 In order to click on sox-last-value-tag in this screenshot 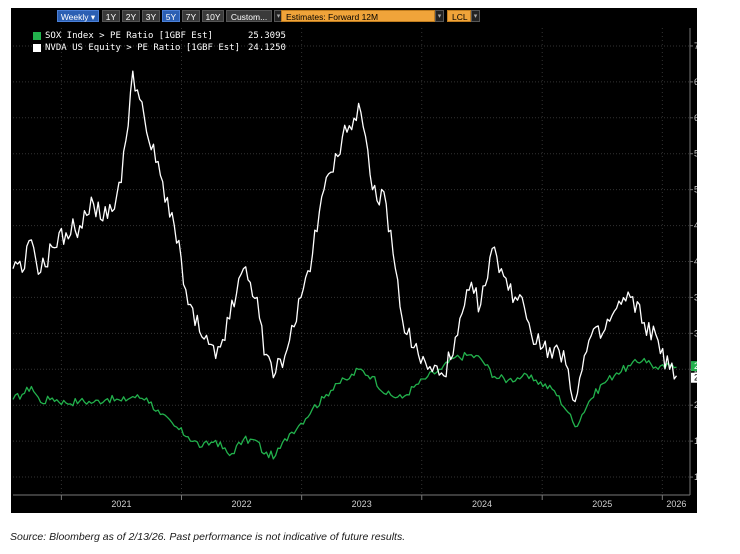, I will do `click(694, 366)`.